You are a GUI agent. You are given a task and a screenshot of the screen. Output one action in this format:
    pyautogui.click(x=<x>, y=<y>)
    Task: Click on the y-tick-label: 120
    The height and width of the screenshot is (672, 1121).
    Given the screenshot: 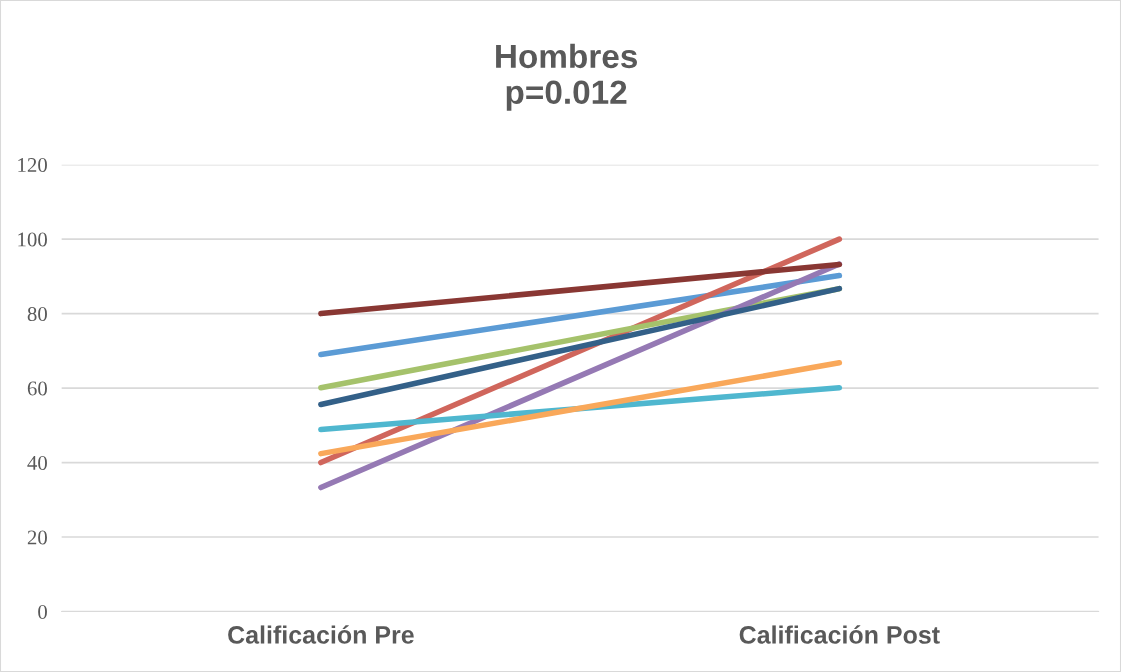 What is the action you would take?
    pyautogui.click(x=32, y=165)
    